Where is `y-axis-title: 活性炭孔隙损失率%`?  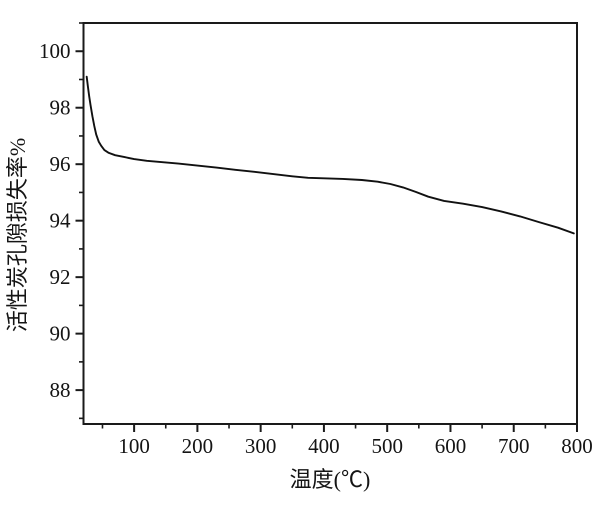 y-axis-title: 活性炭孔隙损失率% is located at coordinates (17, 235).